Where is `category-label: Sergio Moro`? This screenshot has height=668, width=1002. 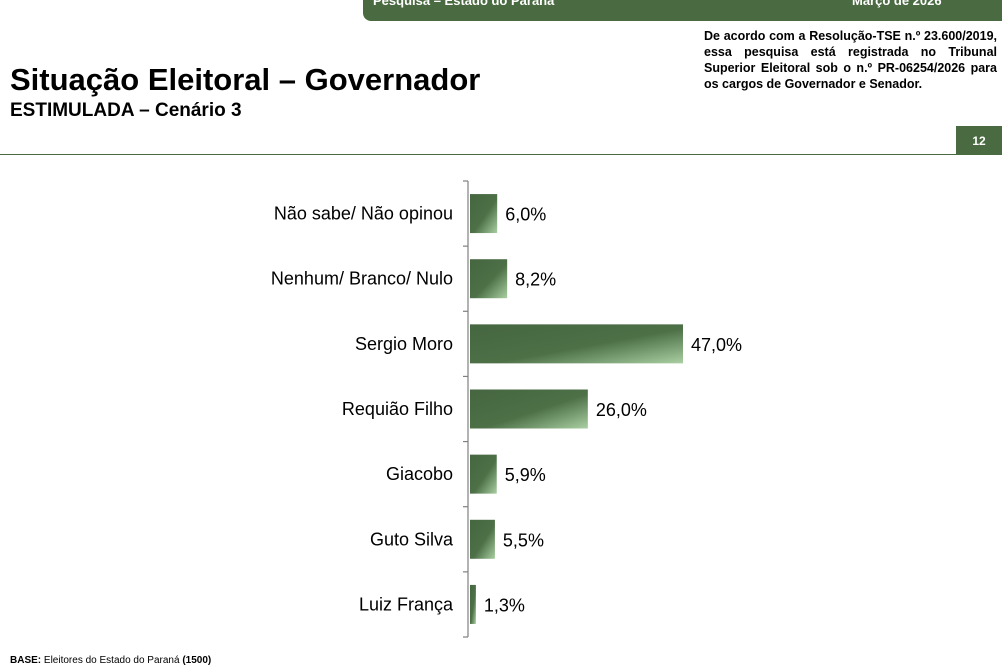
category-label: Sergio Moro is located at coordinates (404, 344).